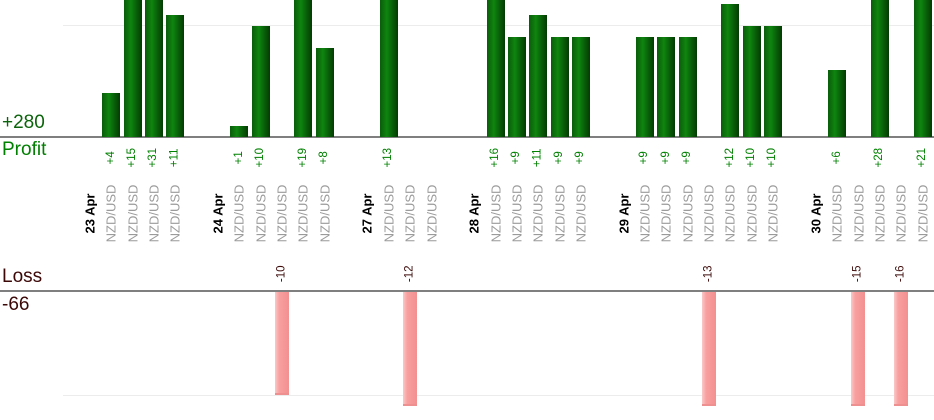  What do you see at coordinates (23, 122) in the screenshot?
I see `profit-total-label: +280` at bounding box center [23, 122].